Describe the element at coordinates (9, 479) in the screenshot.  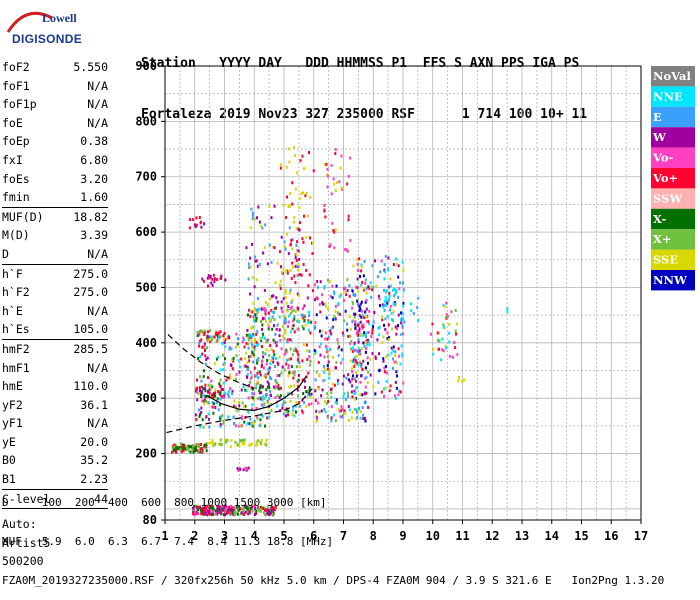
I see `param-label: B1` at that location.